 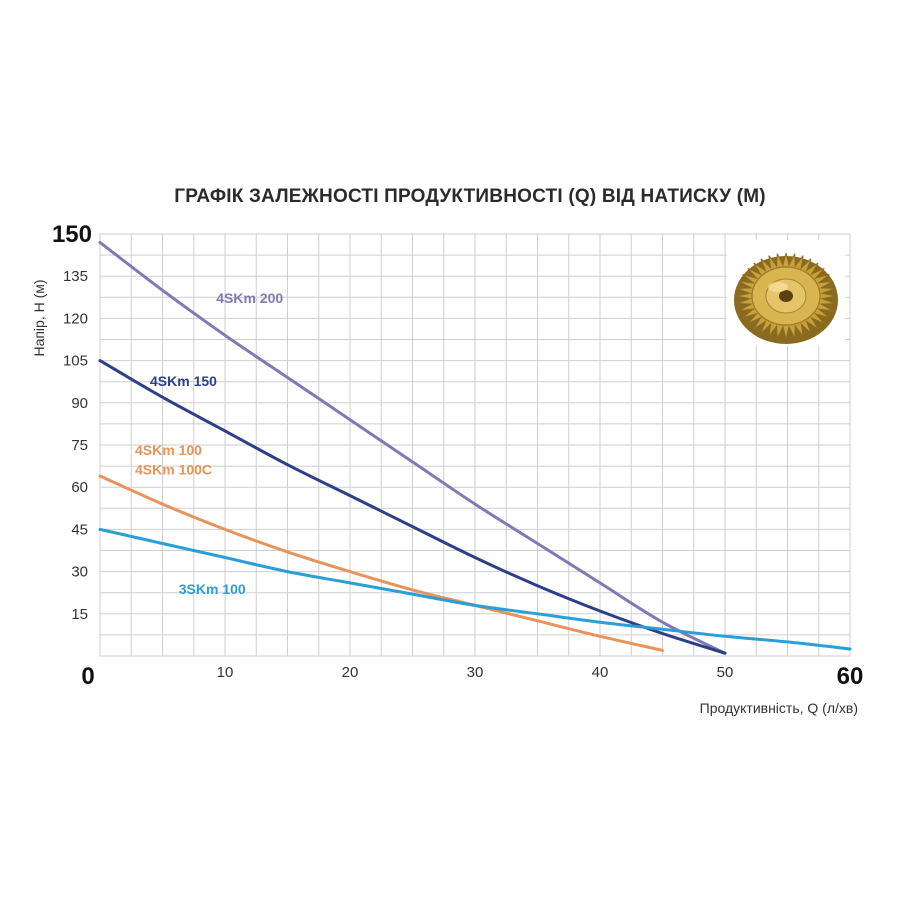 I want to click on x-axis-label: Продуктивність, Q (л/хв), so click(x=779, y=708).